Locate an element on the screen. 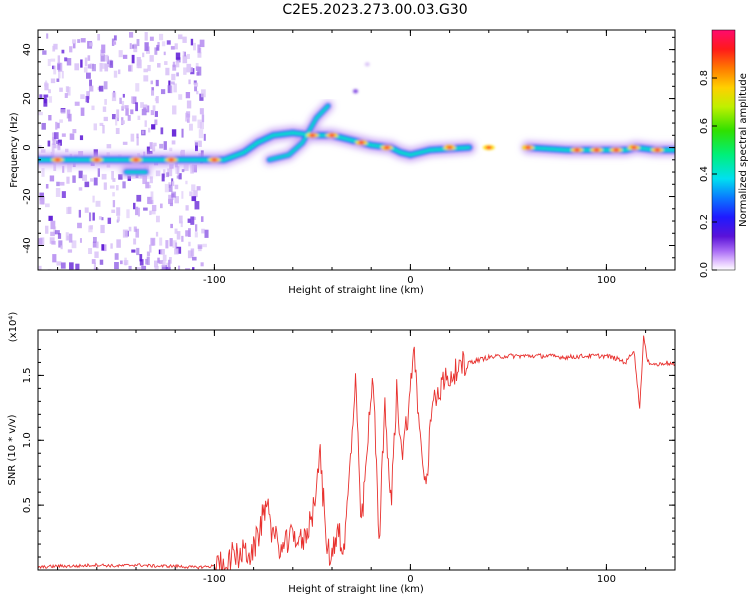 Image resolution: width=750 pixels, height=600 pixels. y-tick-label: 0 is located at coordinates (27, 147).